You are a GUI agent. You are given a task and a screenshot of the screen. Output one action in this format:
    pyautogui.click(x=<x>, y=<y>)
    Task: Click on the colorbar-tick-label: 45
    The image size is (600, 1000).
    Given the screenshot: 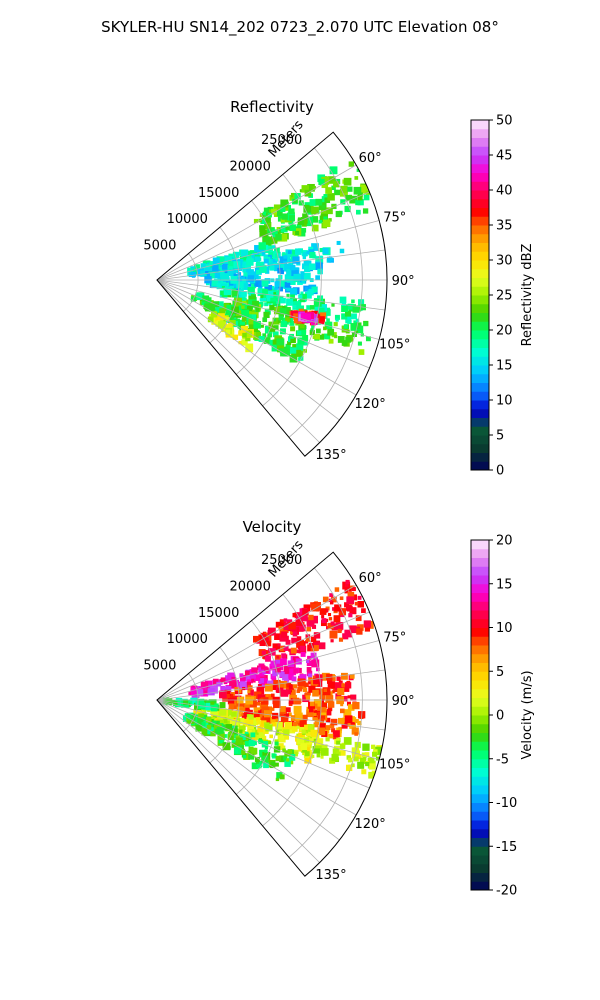 What is the action you would take?
    pyautogui.click(x=504, y=156)
    